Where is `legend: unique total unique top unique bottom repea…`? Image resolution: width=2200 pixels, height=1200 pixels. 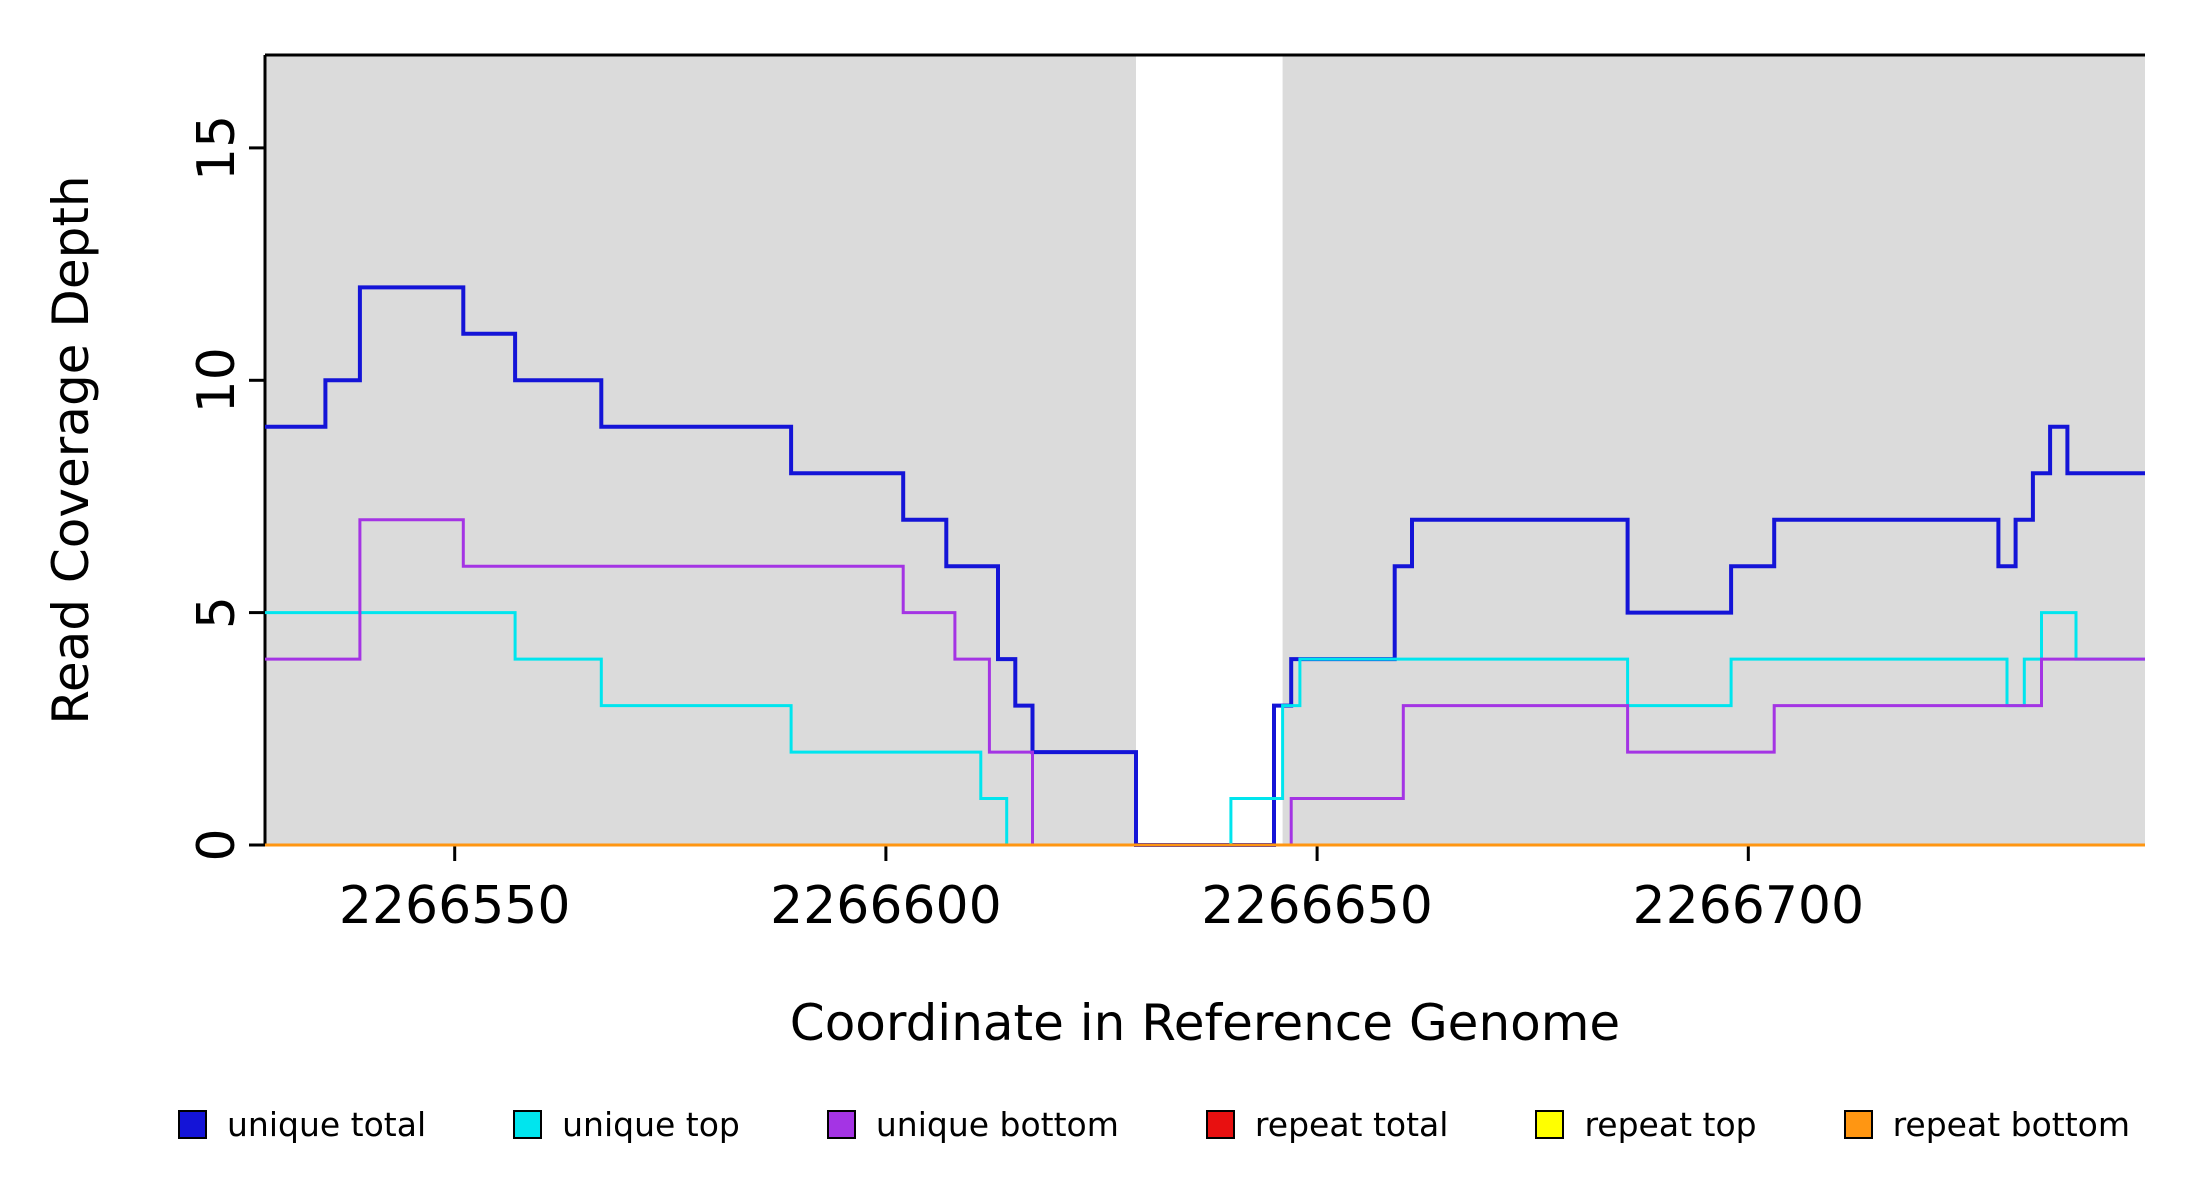 legend: unique total unique top unique bottom repea… is located at coordinates (1154, 1124).